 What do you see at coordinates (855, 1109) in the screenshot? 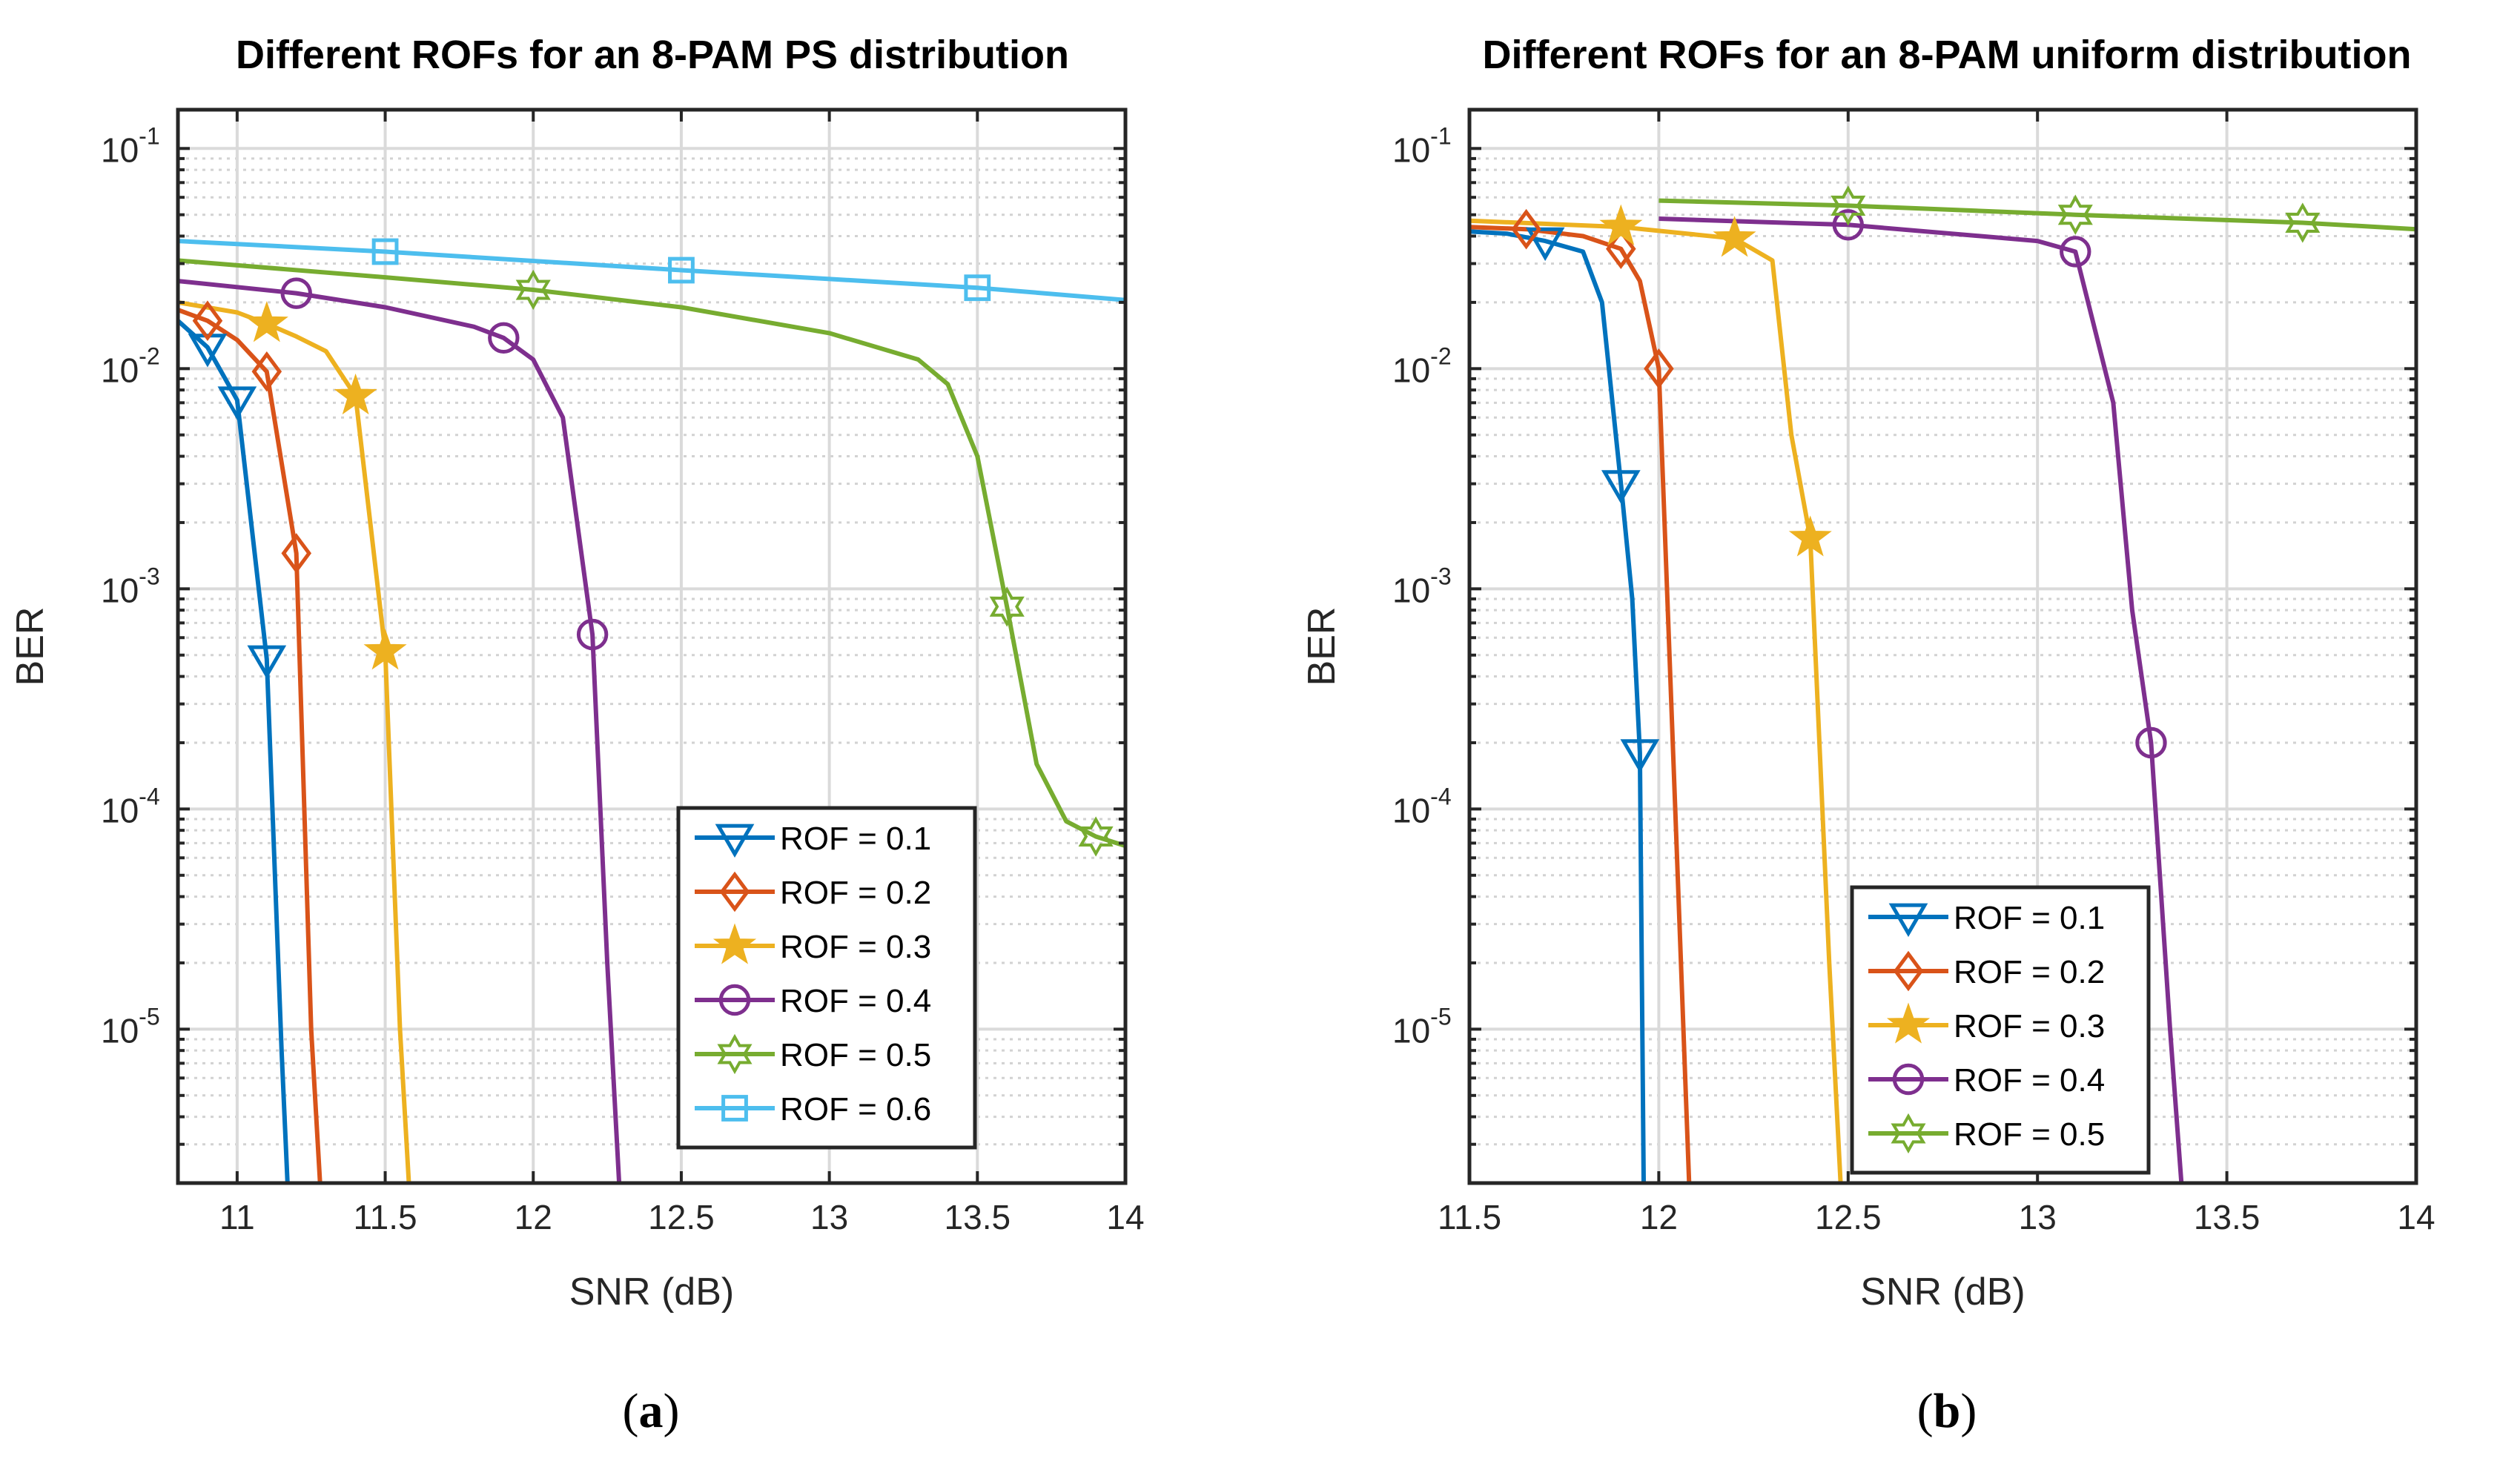
I see `legend-label: ROF = 0.6` at bounding box center [855, 1109].